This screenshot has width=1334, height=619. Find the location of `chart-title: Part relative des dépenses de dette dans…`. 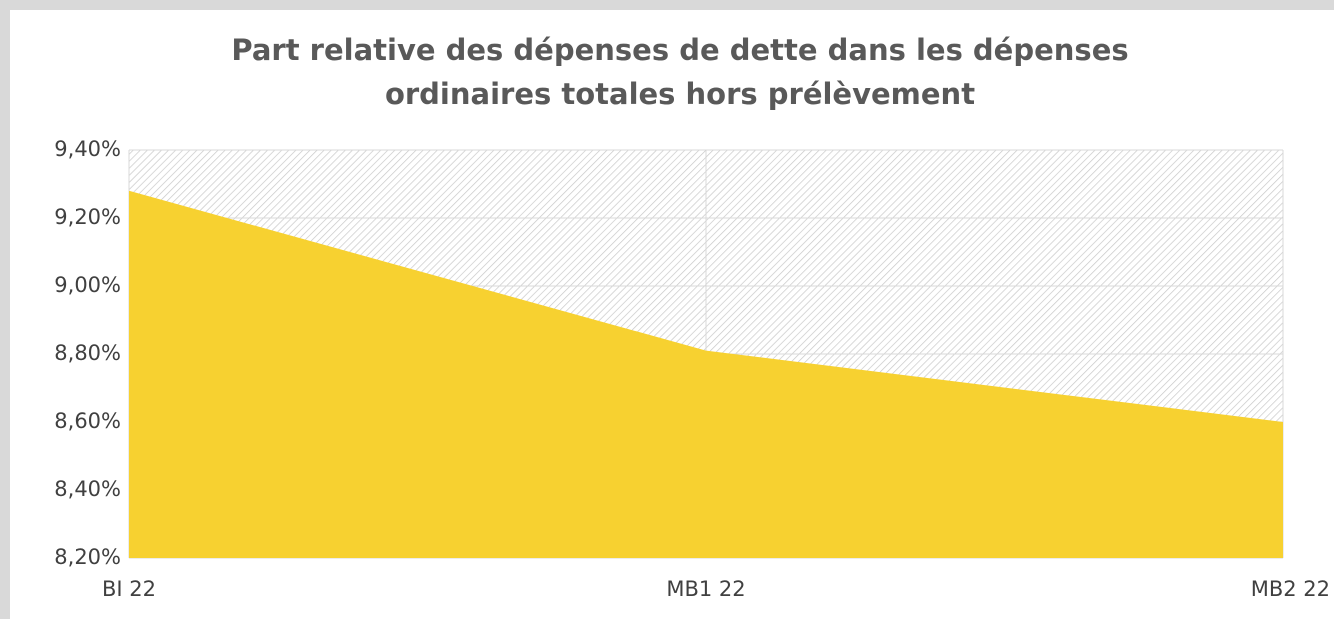

chart-title: Part relative des dépenses de dette dans… is located at coordinates (679, 50).